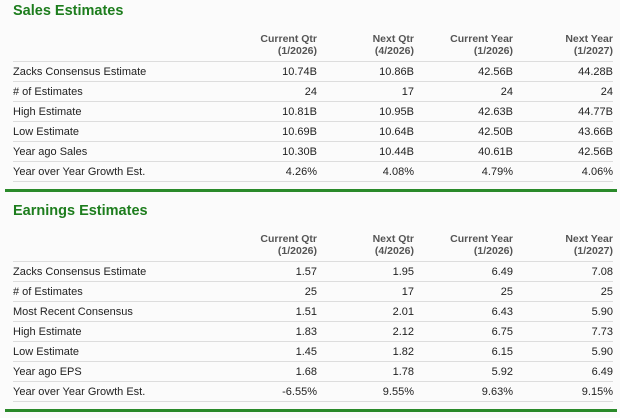 Image resolution: width=620 pixels, height=418 pixels. I want to click on row-label: Low Estimate, so click(113, 131).